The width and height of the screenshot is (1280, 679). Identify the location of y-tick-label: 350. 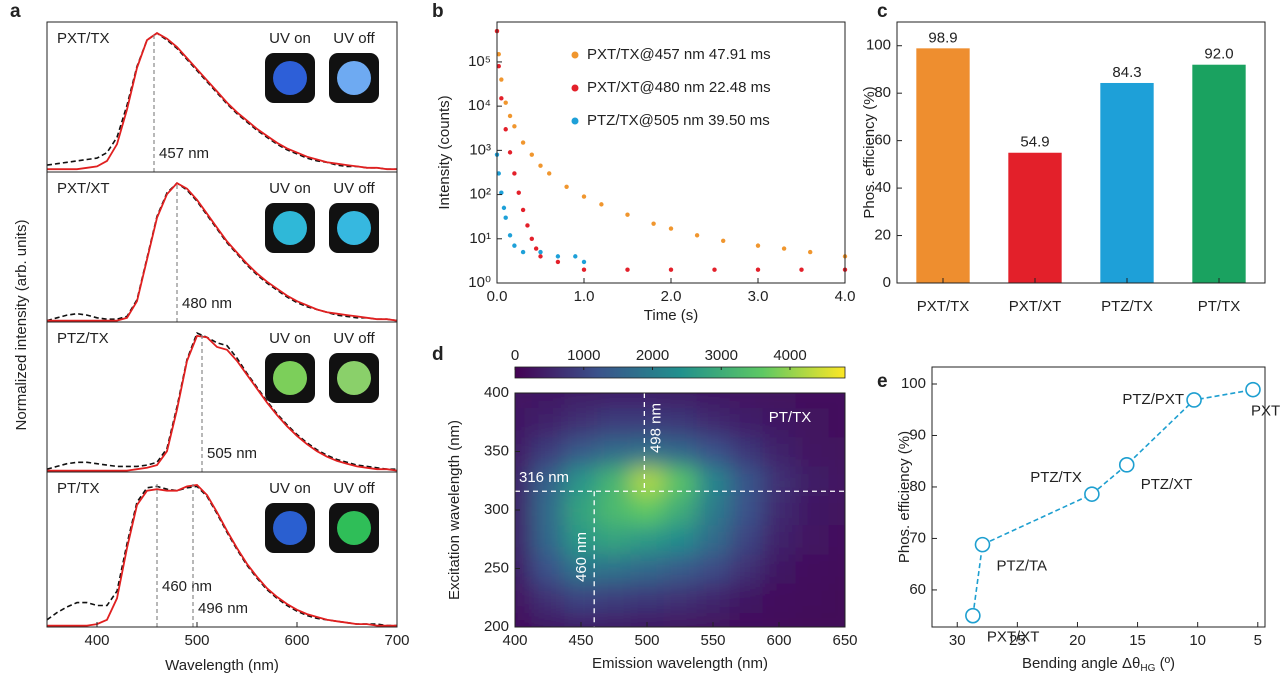
(496, 450).